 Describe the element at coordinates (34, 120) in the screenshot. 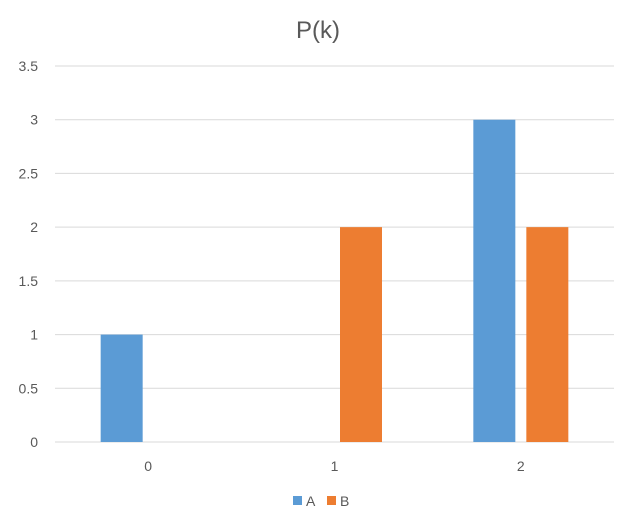

I see `y-tick-label: 3` at that location.